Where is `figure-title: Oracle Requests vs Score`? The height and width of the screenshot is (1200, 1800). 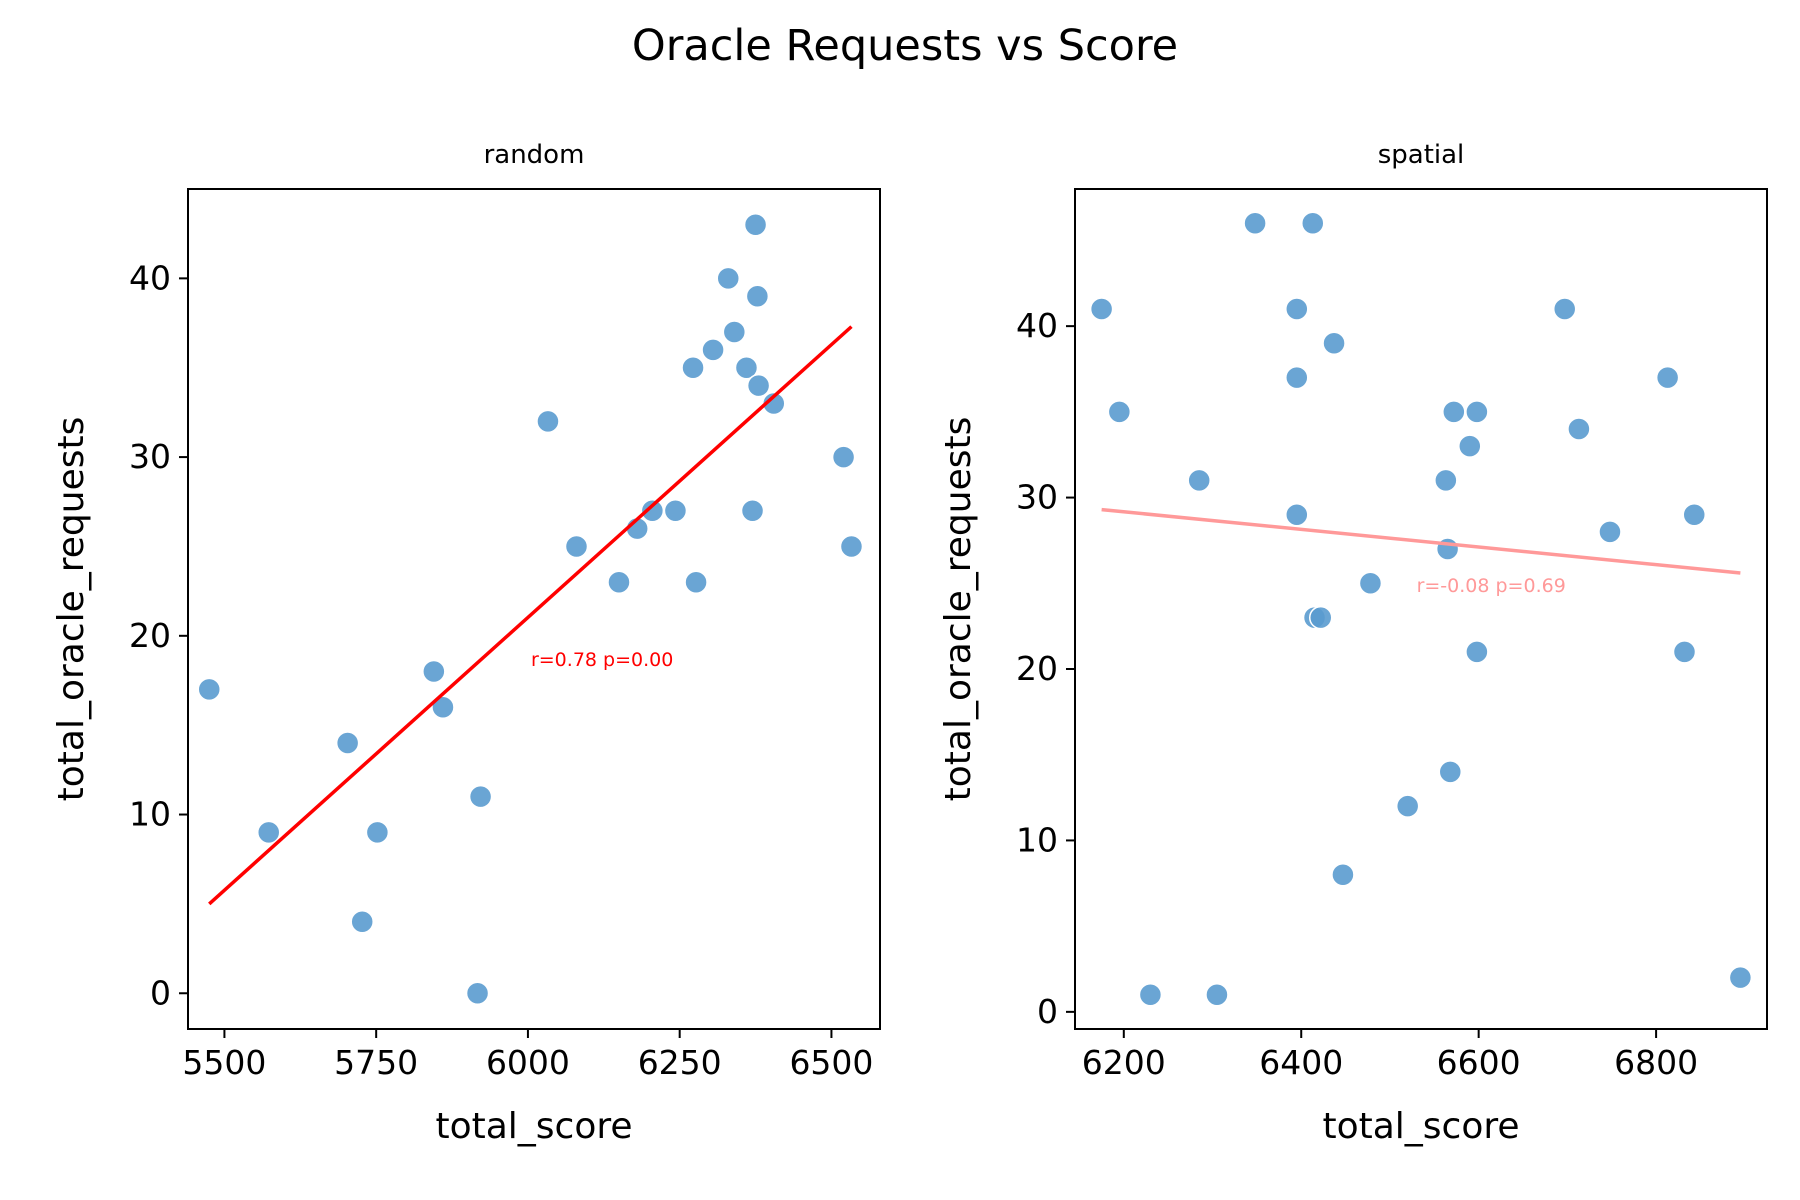 figure-title: Oracle Requests vs Score is located at coordinates (905, 46).